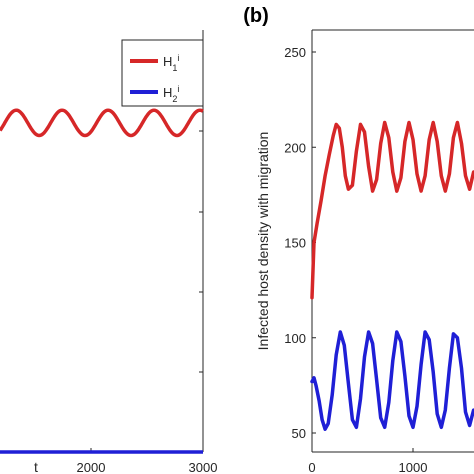  I want to click on legend-label-h2-superscript: i, so click(178, 89).